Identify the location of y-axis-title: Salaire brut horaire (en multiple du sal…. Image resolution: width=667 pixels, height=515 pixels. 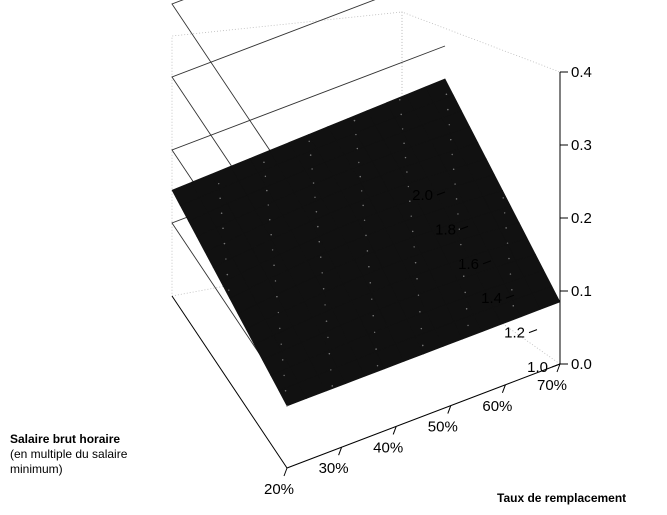
(95, 454).